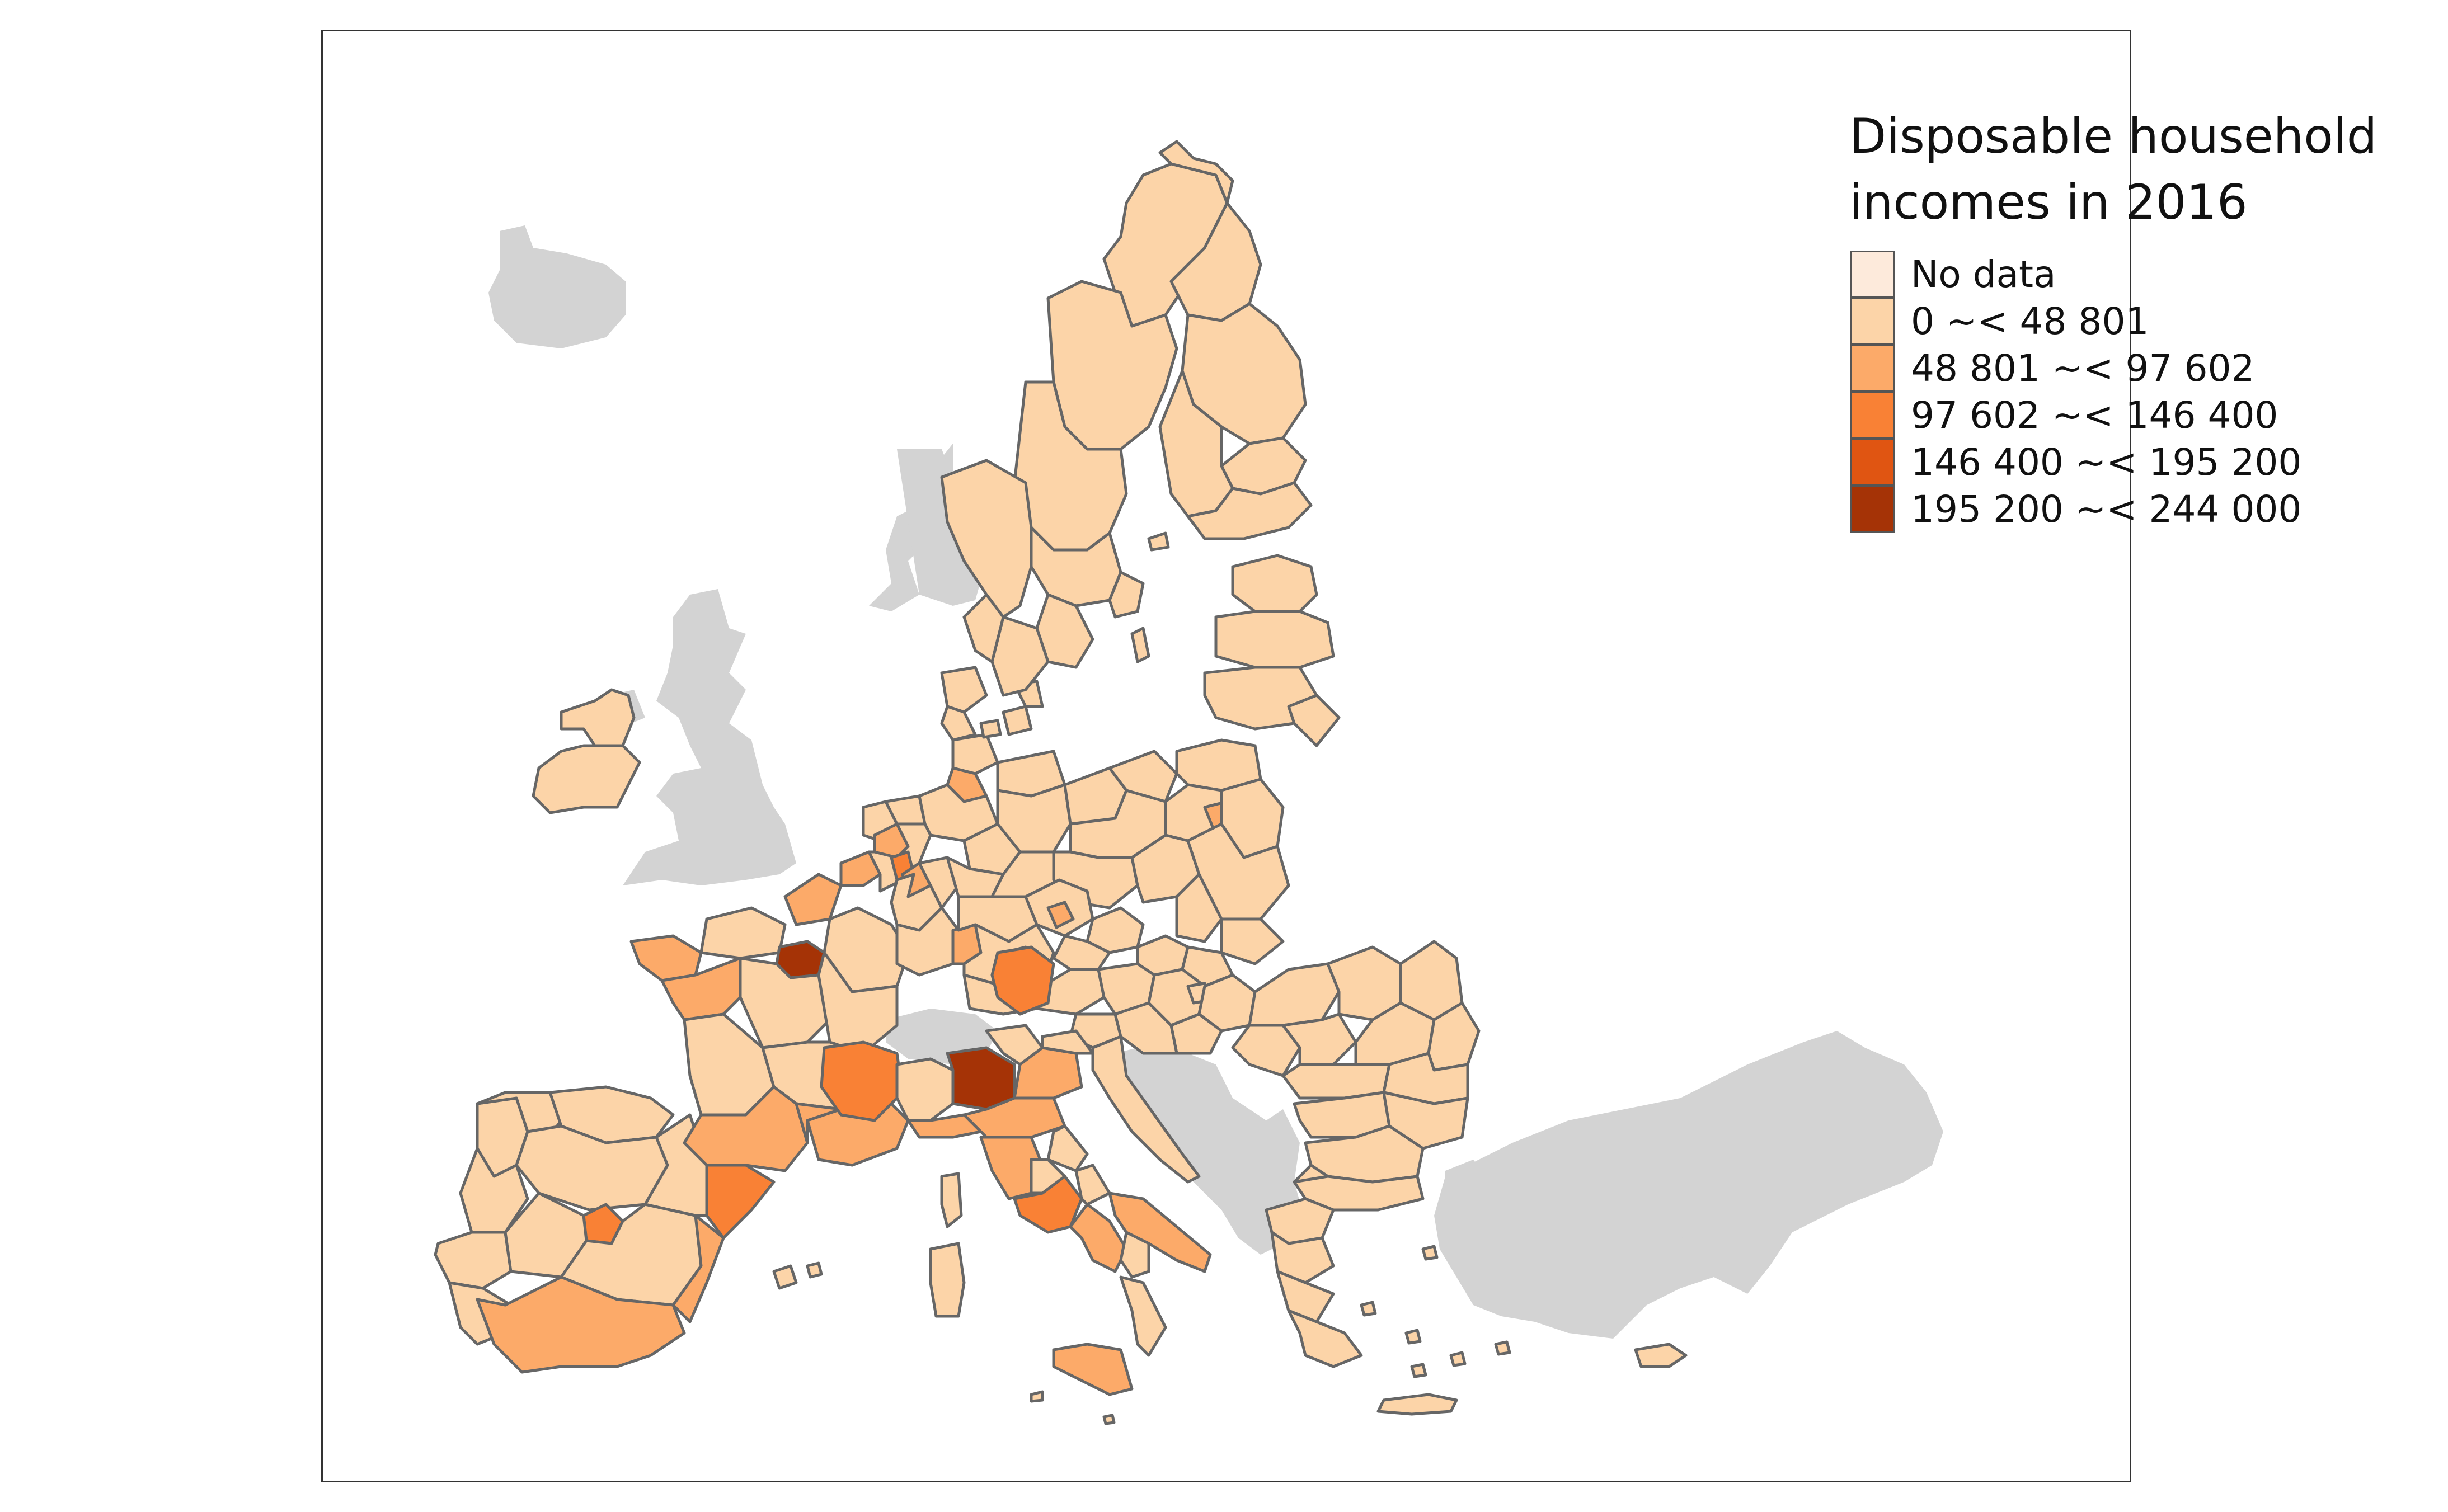 Image resolution: width=2448 pixels, height=1512 pixels. What do you see at coordinates (942, 527) in the screenshot?
I see `norway-south-landmass` at bounding box center [942, 527].